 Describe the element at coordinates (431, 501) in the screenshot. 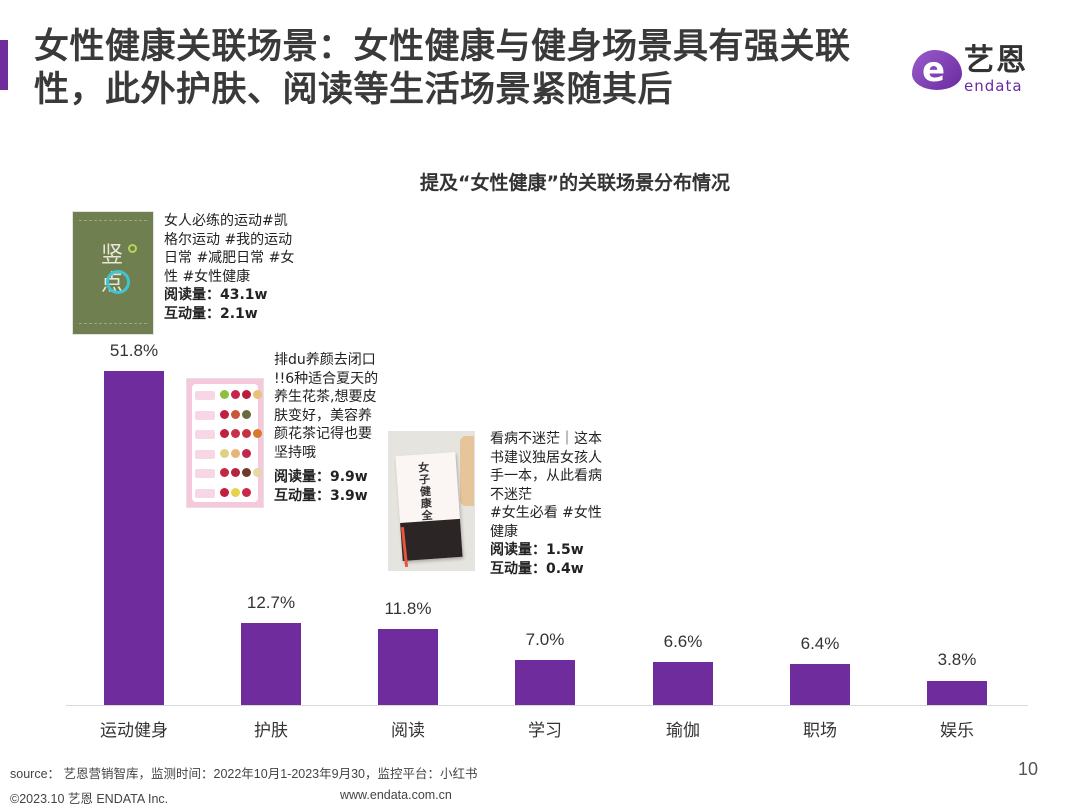

I see `post-thumbnail-reading: 女子健康全书` at that location.